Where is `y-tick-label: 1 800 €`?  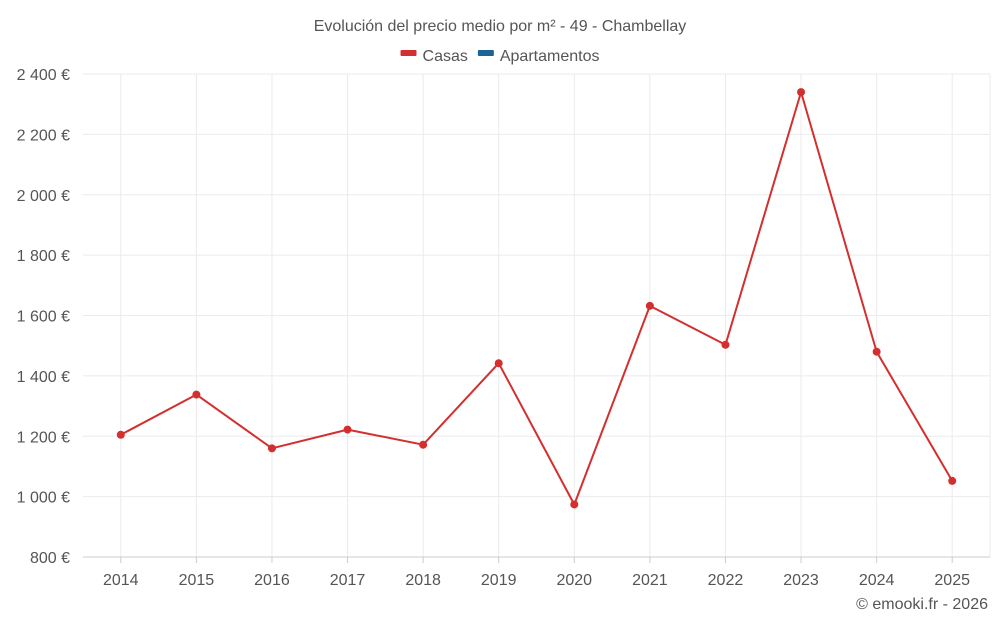
y-tick-label: 1 800 € is located at coordinates (43, 256).